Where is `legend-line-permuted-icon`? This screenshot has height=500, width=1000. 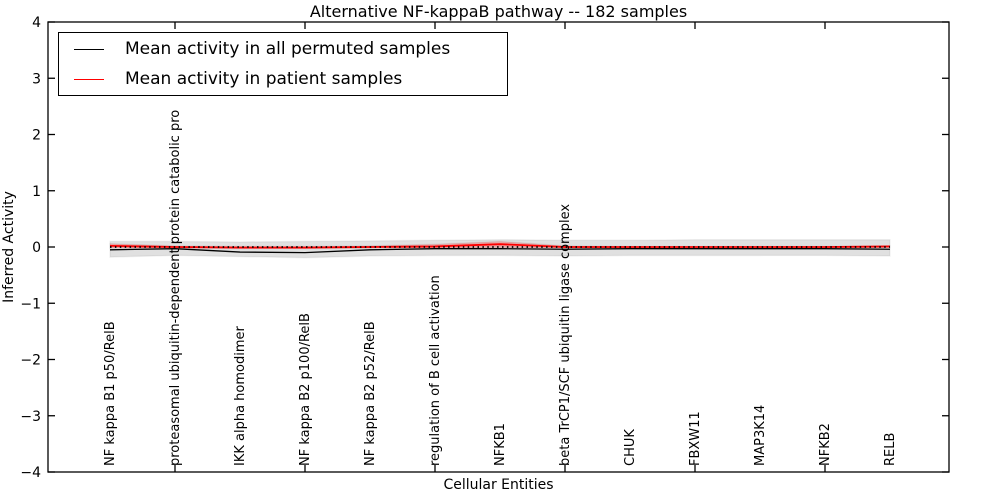 legend-line-permuted-icon is located at coordinates (89, 49).